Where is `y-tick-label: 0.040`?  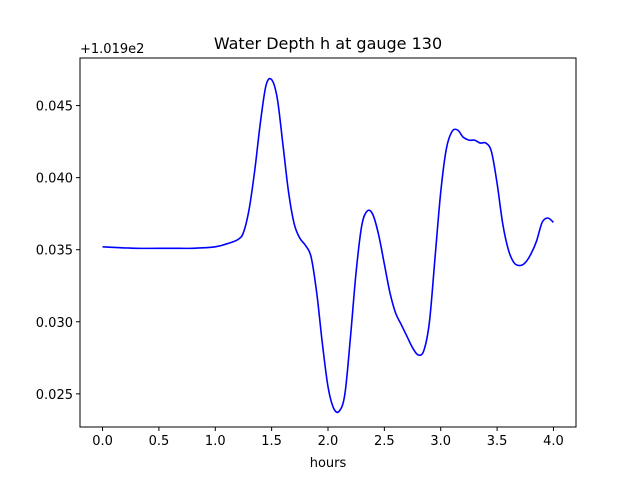 y-tick-label: 0.040 is located at coordinates (54, 179).